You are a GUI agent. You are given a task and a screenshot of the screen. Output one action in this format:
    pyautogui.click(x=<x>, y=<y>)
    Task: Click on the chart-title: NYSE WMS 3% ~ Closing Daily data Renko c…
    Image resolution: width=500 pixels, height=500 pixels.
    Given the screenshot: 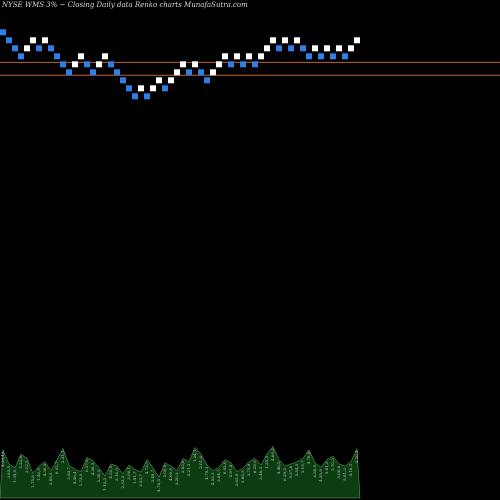 What is the action you would take?
    pyautogui.click(x=125, y=5)
    